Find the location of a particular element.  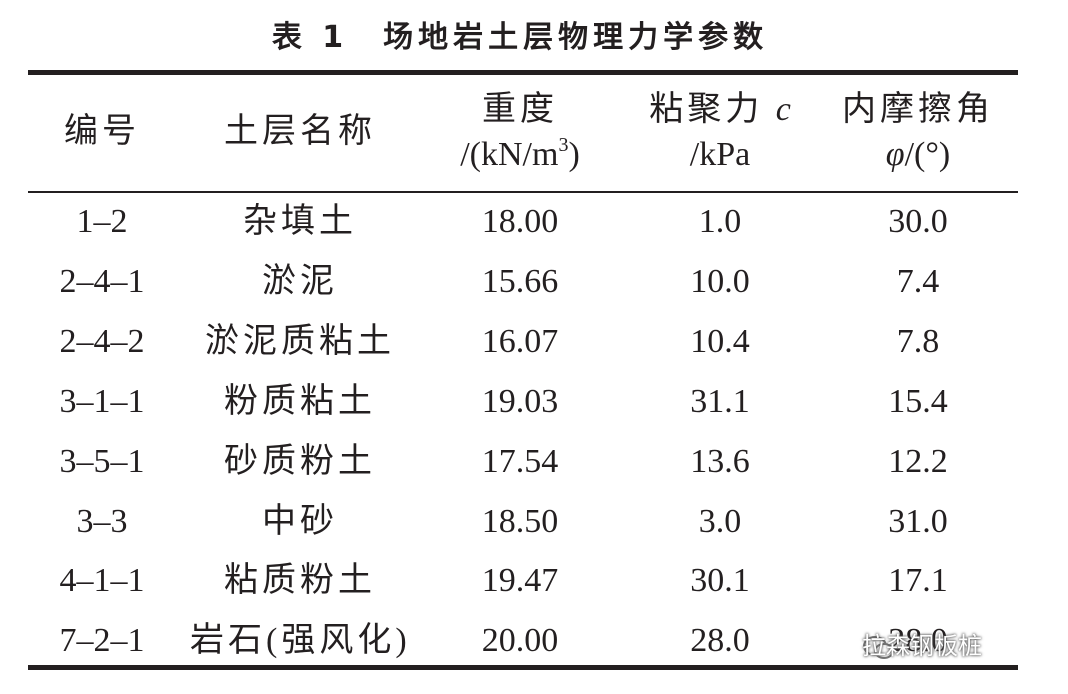

table-cell: 15.4 is located at coordinates (918, 401).